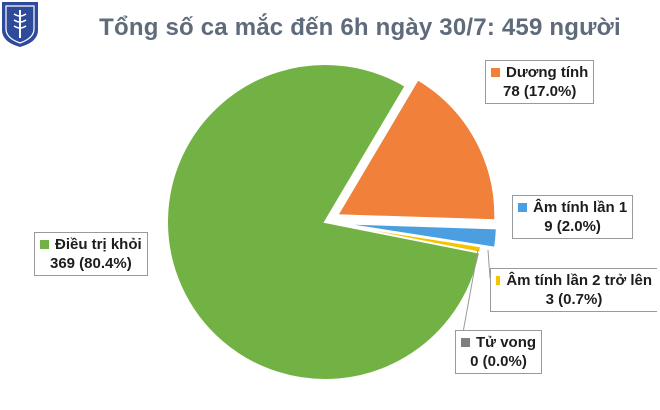 This screenshot has width=660, height=410. Describe the element at coordinates (572, 226) in the screenshot. I see `slice-value: 9 (2.0%)` at that location.